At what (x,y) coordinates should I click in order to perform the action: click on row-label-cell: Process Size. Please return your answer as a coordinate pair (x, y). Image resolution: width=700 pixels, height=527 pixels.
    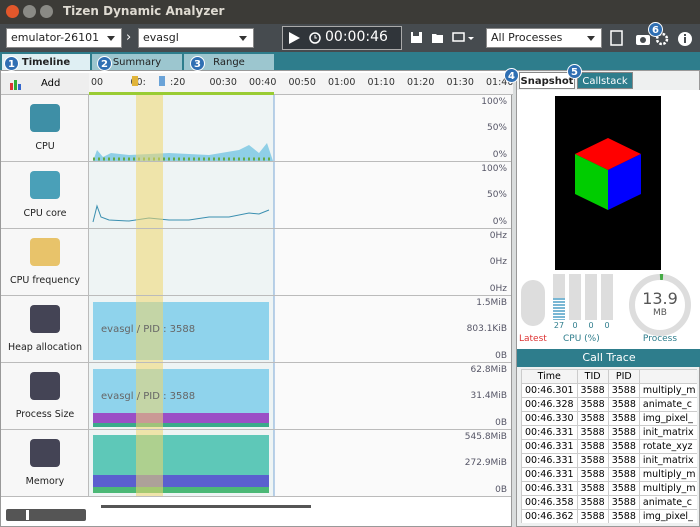
    Looking at the image, I should click on (45, 396).